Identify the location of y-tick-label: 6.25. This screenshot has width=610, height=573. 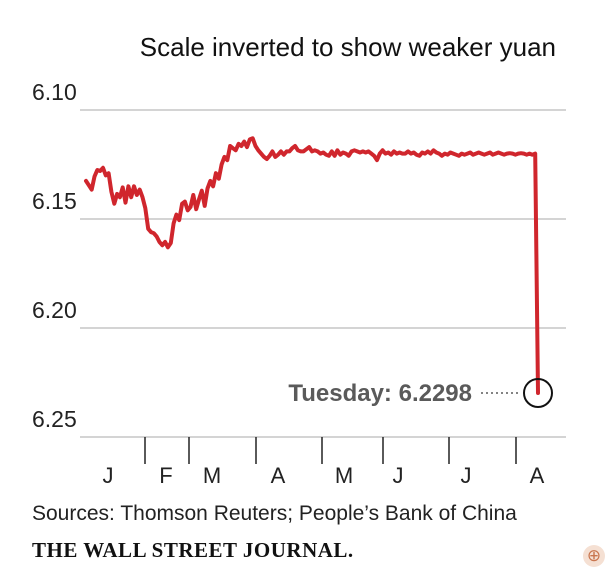
(54, 419).